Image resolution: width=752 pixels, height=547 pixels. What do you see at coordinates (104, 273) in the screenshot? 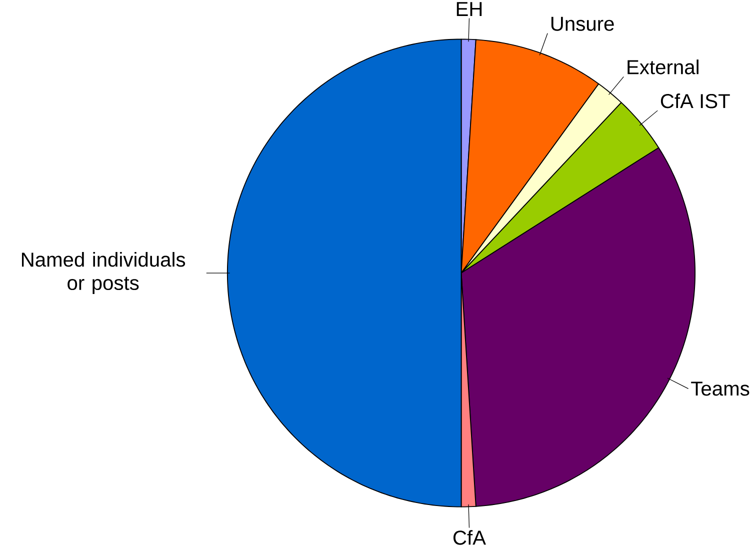
I see `slice-label: Named individuals or posts` at bounding box center [104, 273].